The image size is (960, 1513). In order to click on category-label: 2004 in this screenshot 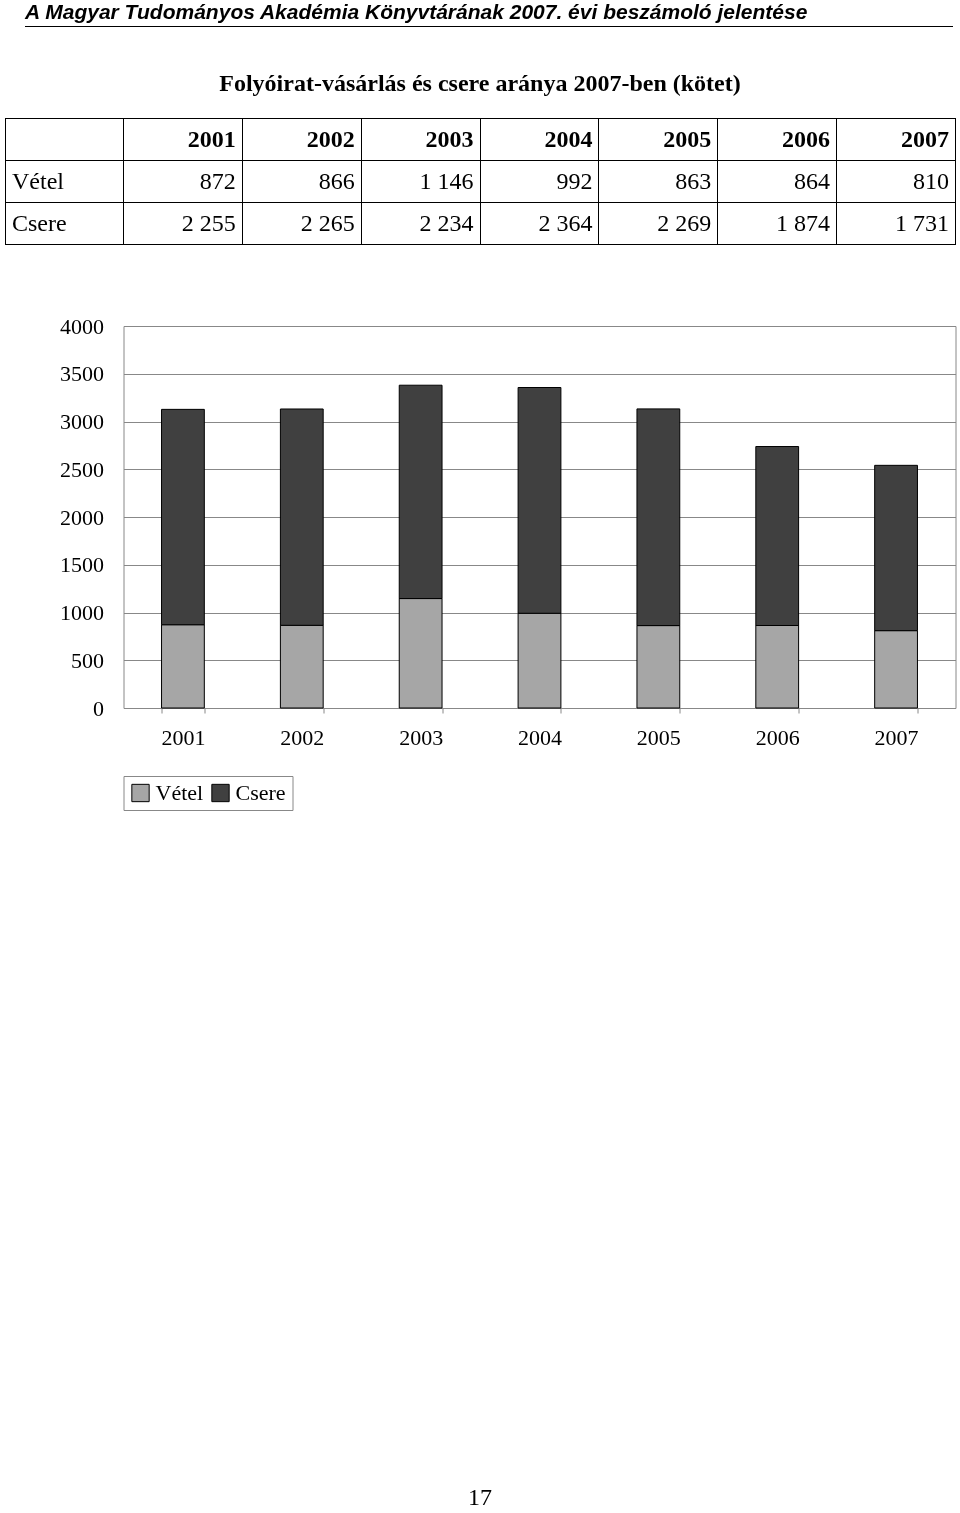, I will do `click(568, 139)`.